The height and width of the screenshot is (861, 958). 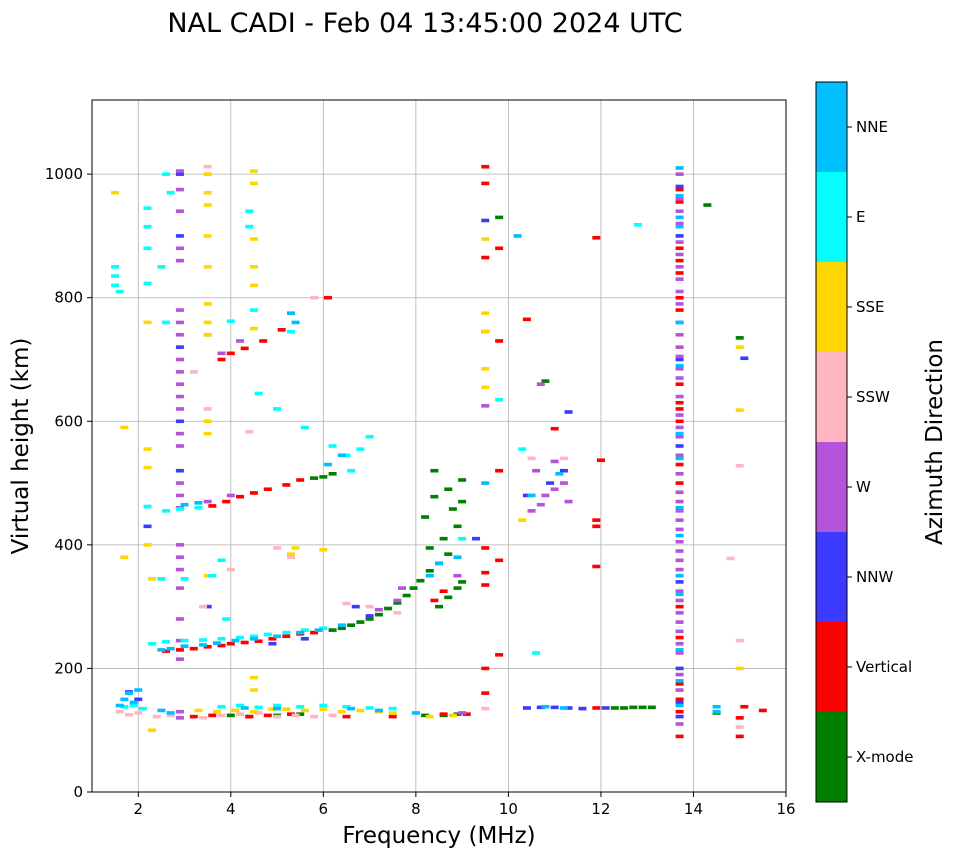 I want to click on y-tick-label: 1000, so click(x=64, y=174).